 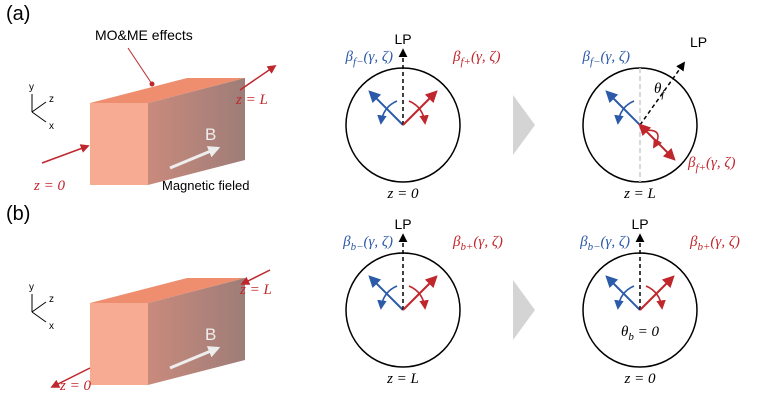 What do you see at coordinates (631, 337) in the screenshot?
I see `subscript: b` at bounding box center [631, 337].